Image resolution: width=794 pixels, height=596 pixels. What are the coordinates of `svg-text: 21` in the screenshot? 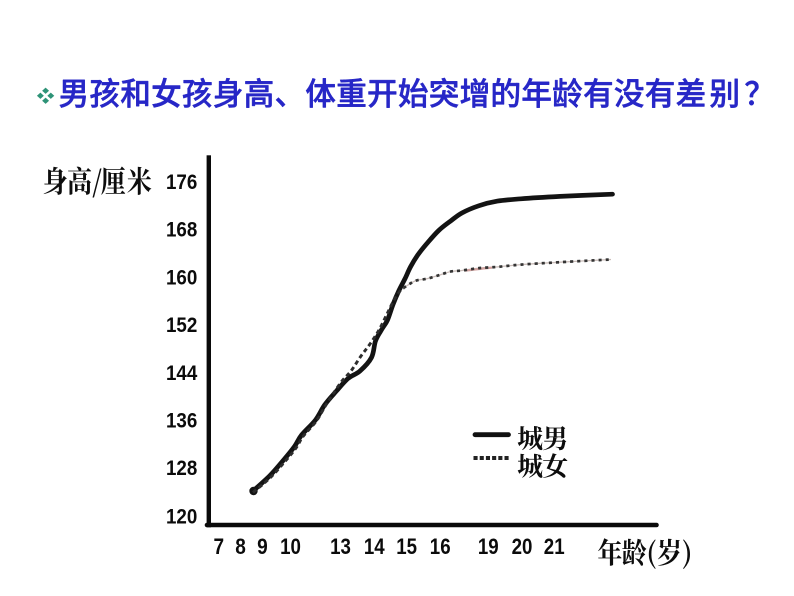 It's located at (554, 546).